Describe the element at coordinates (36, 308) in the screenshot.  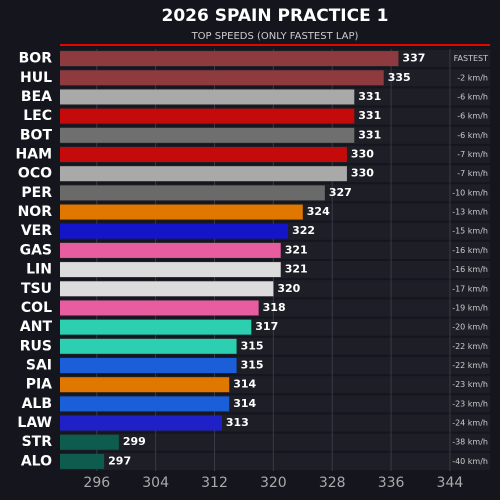
I see `driver-label: COL` at that location.